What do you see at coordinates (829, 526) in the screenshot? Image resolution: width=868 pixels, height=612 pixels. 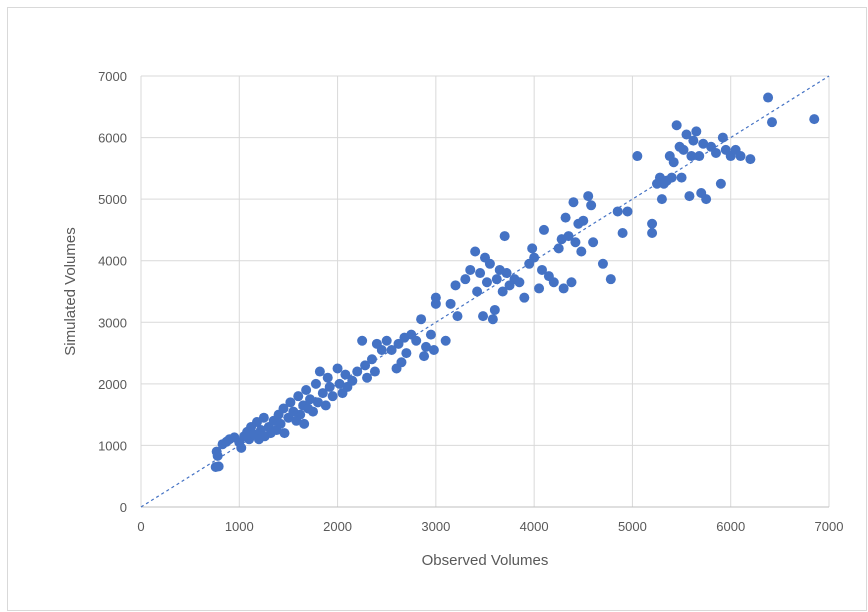 I see `x-tick-label: 7000` at bounding box center [829, 526].